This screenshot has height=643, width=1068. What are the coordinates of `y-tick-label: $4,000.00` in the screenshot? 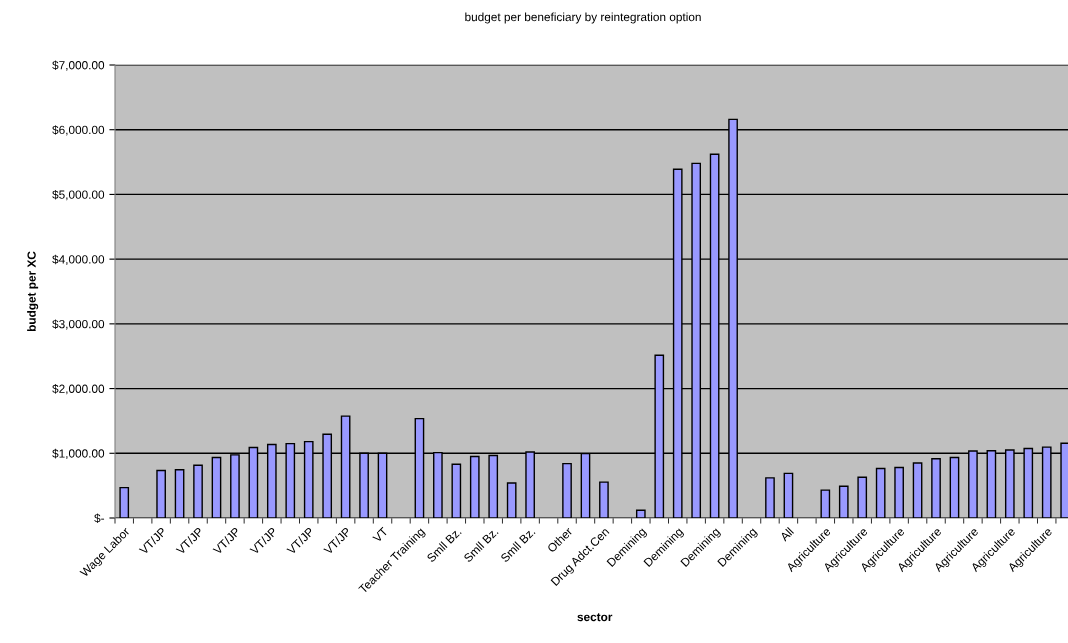 It's located at (78, 259).